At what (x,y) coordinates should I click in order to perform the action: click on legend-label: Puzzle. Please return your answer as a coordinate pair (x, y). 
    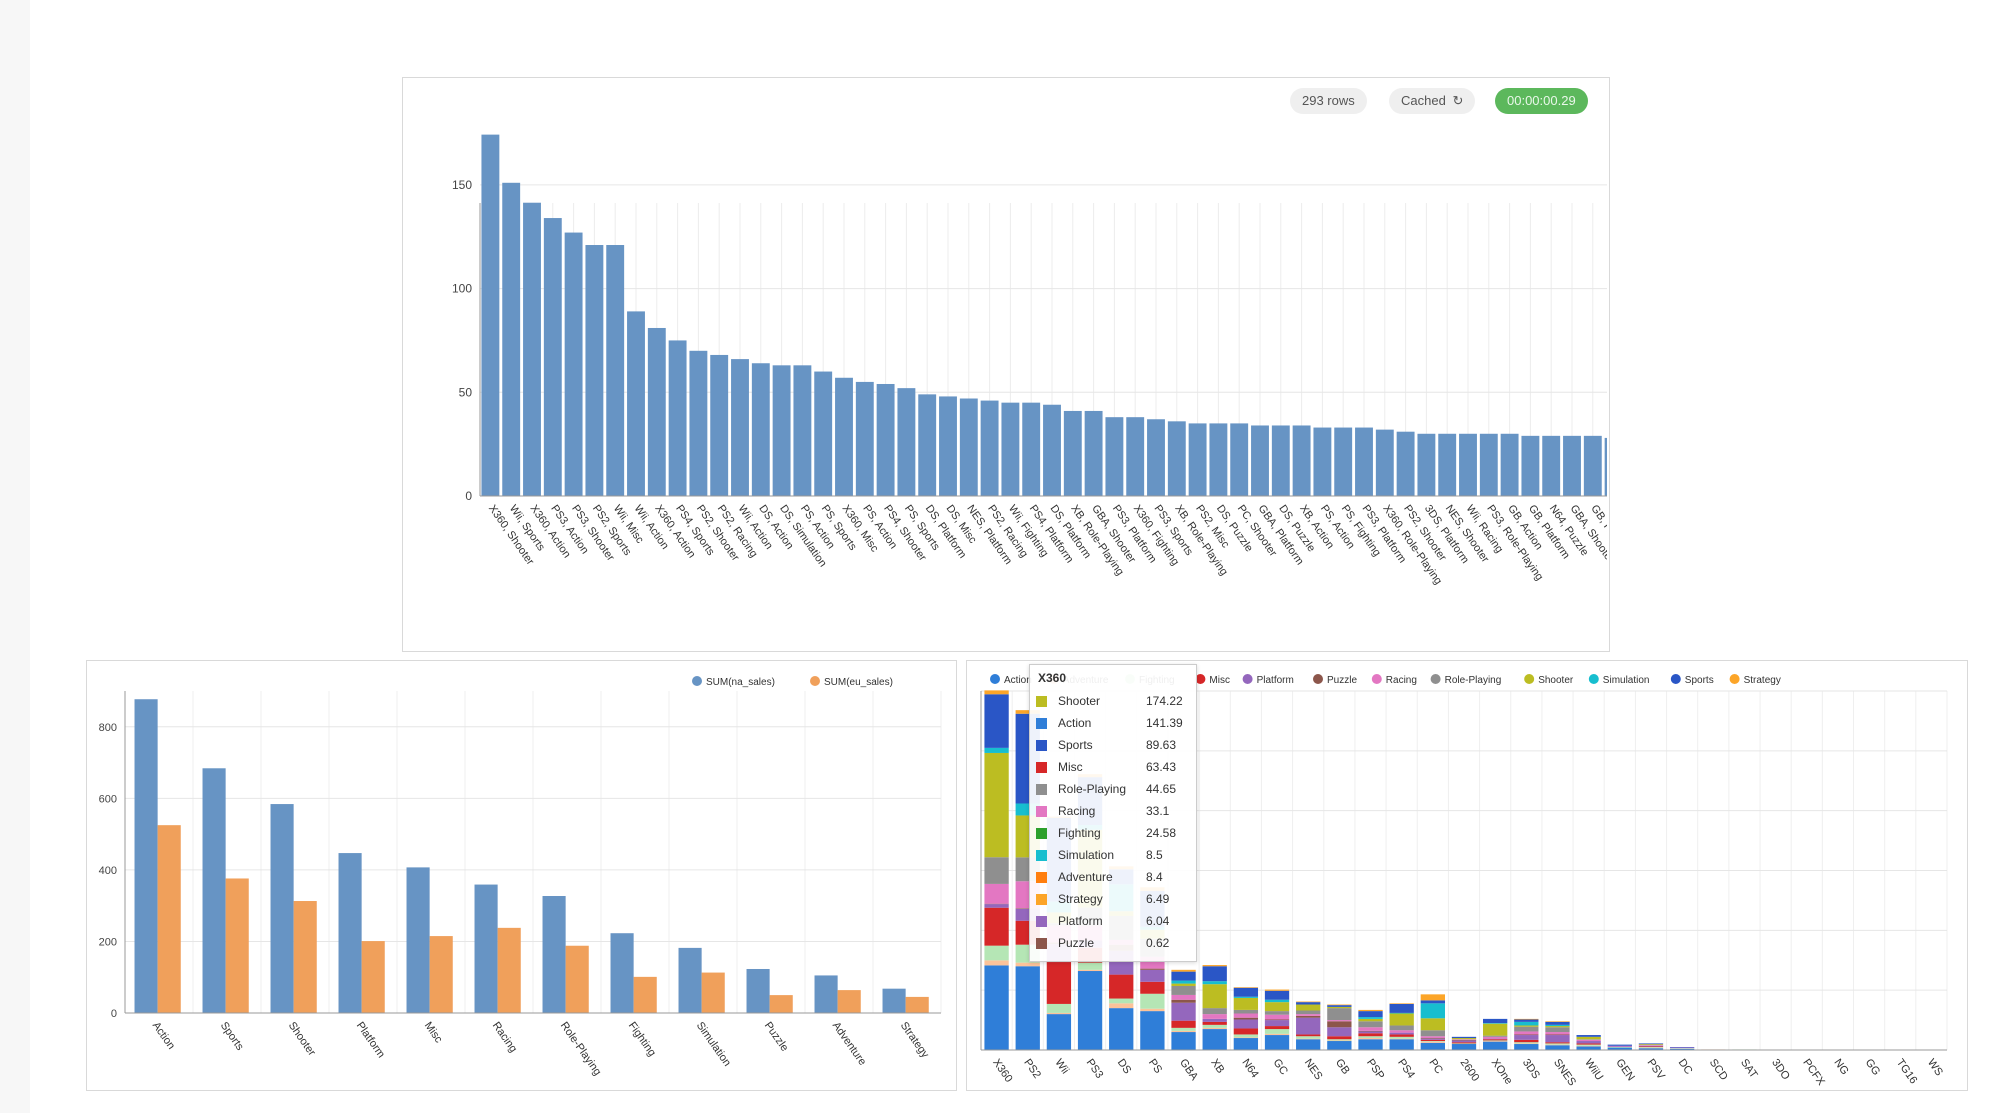
    Looking at the image, I should click on (1342, 680).